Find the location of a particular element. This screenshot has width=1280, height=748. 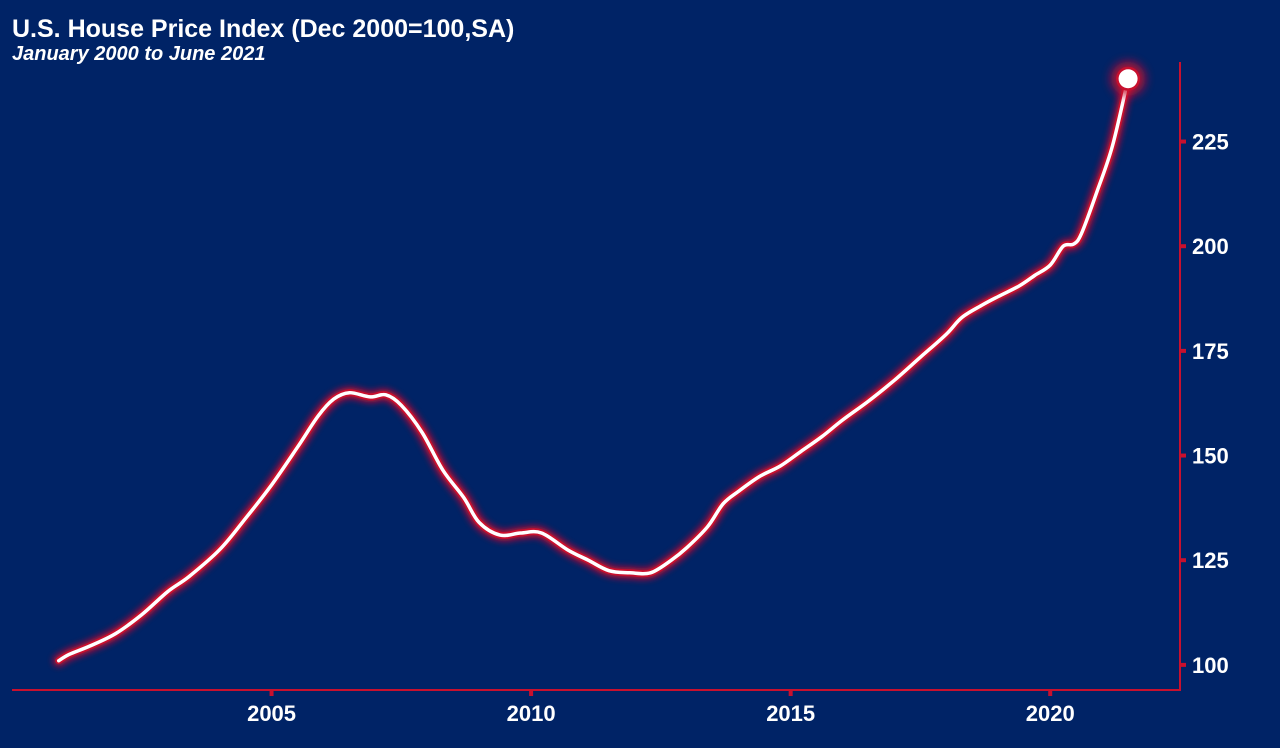

y-tick-label: 225 is located at coordinates (1210, 142).